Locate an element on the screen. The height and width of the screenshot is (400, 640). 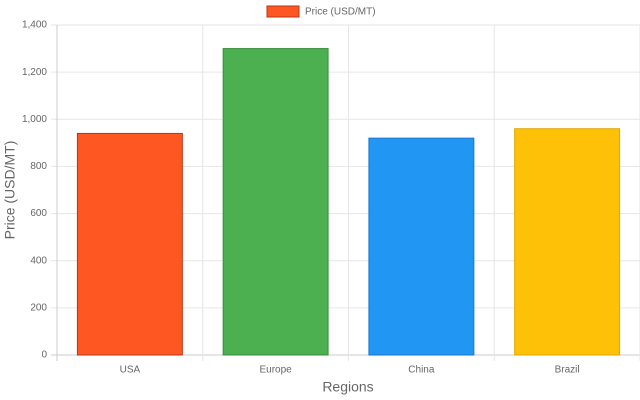
x-tick-label: USA is located at coordinates (130, 370).